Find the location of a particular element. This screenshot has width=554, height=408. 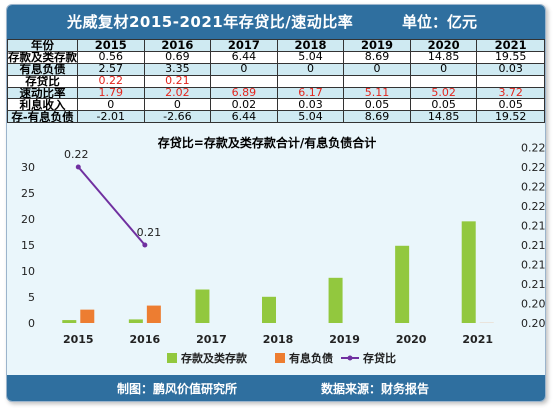

row-label: 速动比率 is located at coordinates (42, 93).